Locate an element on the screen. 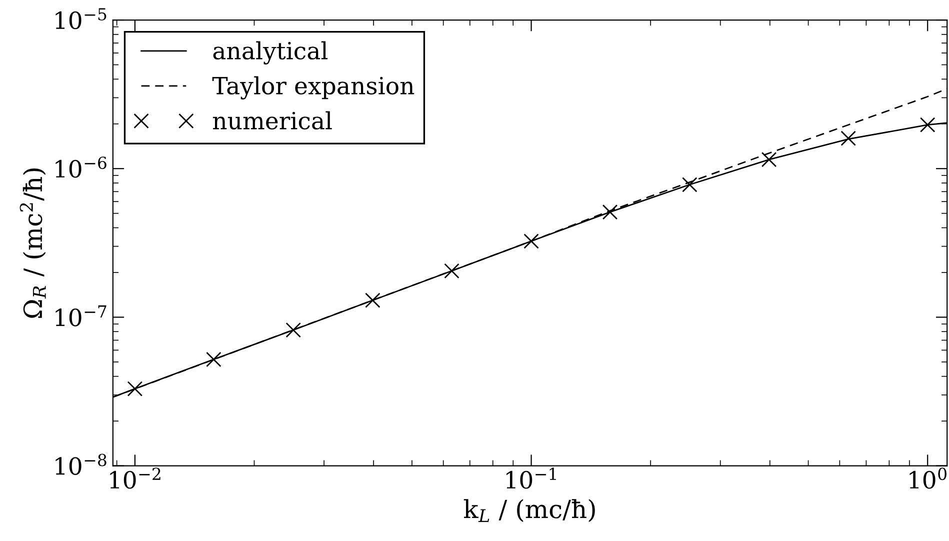 The width and height of the screenshot is (949, 541). y-tick-label: 10$^{−8}$ is located at coordinates (81, 464).